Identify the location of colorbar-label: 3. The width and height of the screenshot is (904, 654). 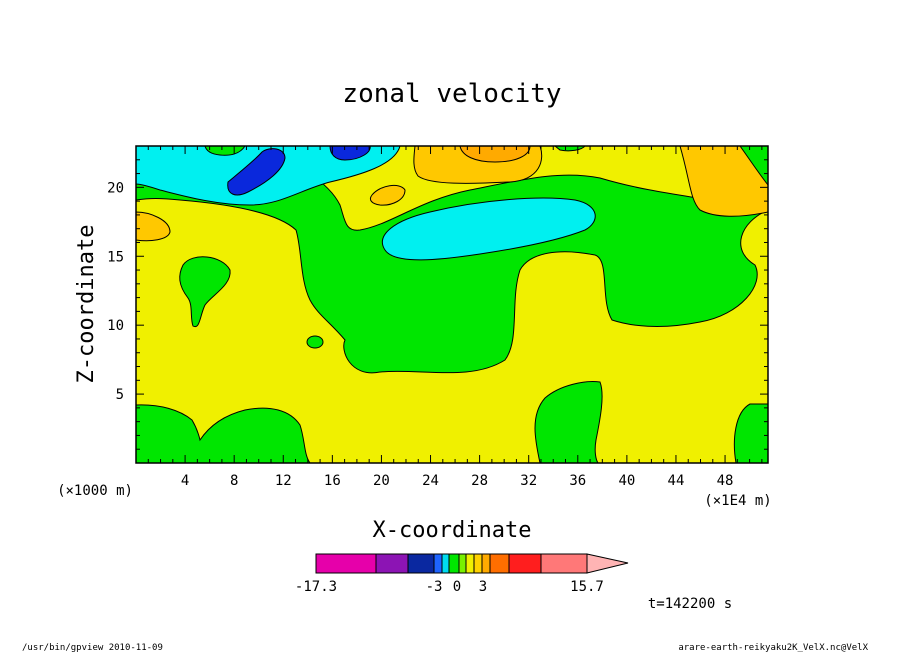
(483, 587).